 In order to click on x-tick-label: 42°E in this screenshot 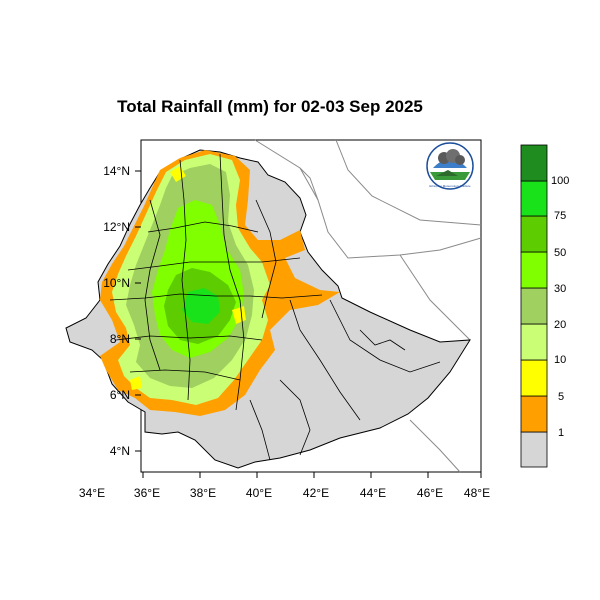, I will do `click(316, 493)`.